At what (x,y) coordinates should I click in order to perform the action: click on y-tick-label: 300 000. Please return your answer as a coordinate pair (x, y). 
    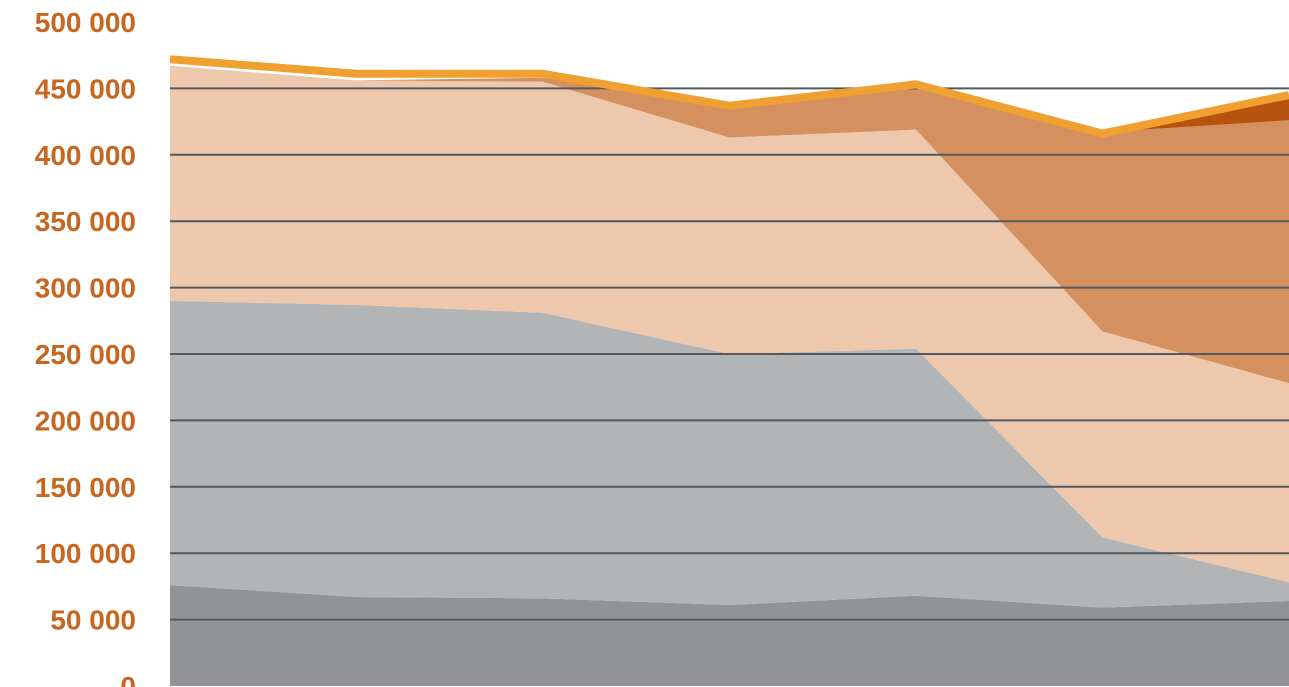
    Looking at the image, I should click on (85, 288).